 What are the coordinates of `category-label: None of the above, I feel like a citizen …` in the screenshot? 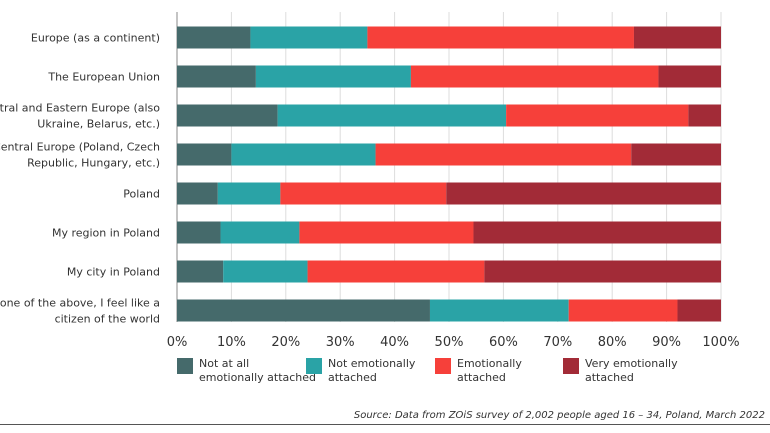 It's located at (80, 311).